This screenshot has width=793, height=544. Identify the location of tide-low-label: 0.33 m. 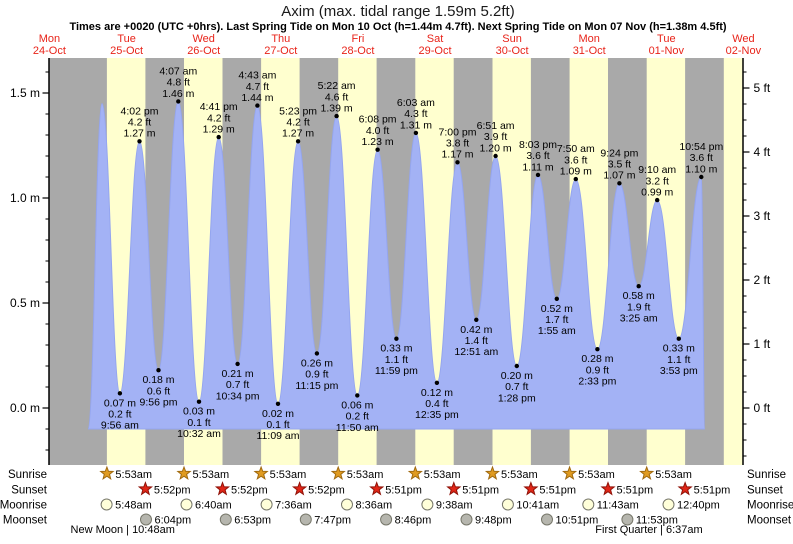
(396, 349).